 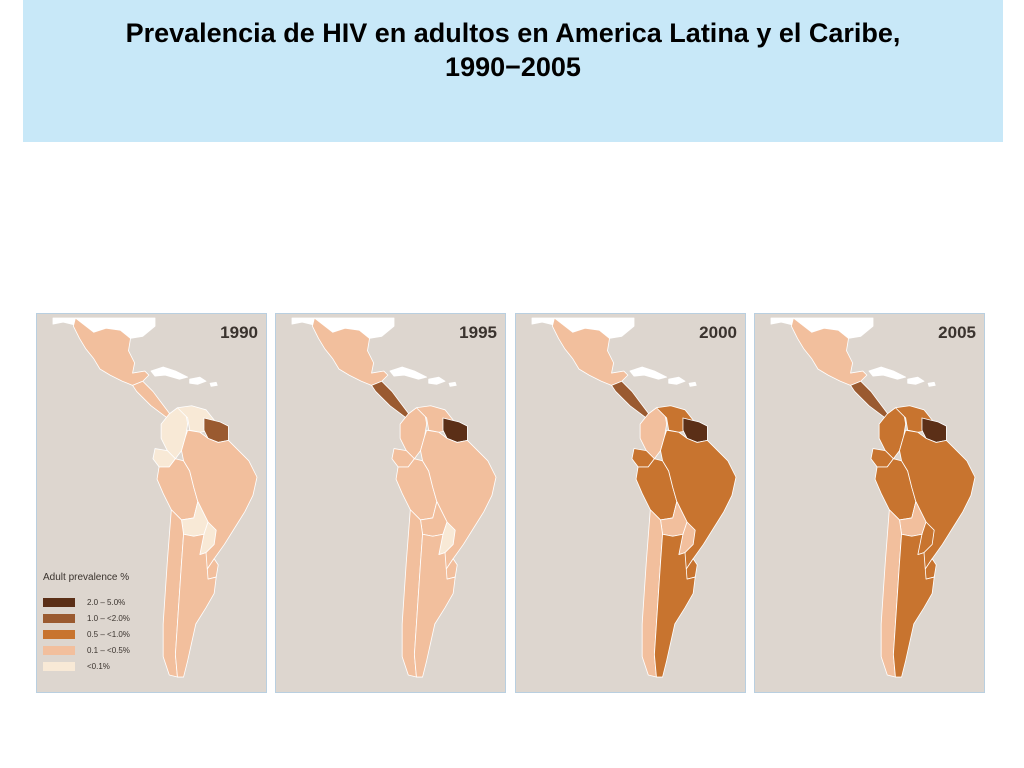 I want to click on legend-item: 2.0 – 5.0%, so click(x=86, y=602).